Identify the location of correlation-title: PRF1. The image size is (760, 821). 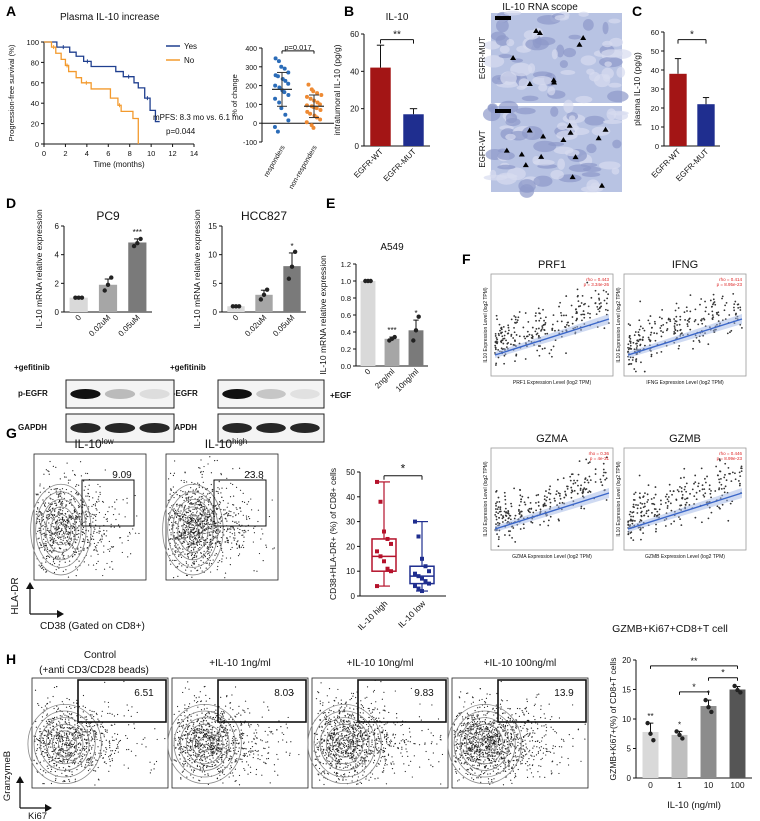
(552, 265).